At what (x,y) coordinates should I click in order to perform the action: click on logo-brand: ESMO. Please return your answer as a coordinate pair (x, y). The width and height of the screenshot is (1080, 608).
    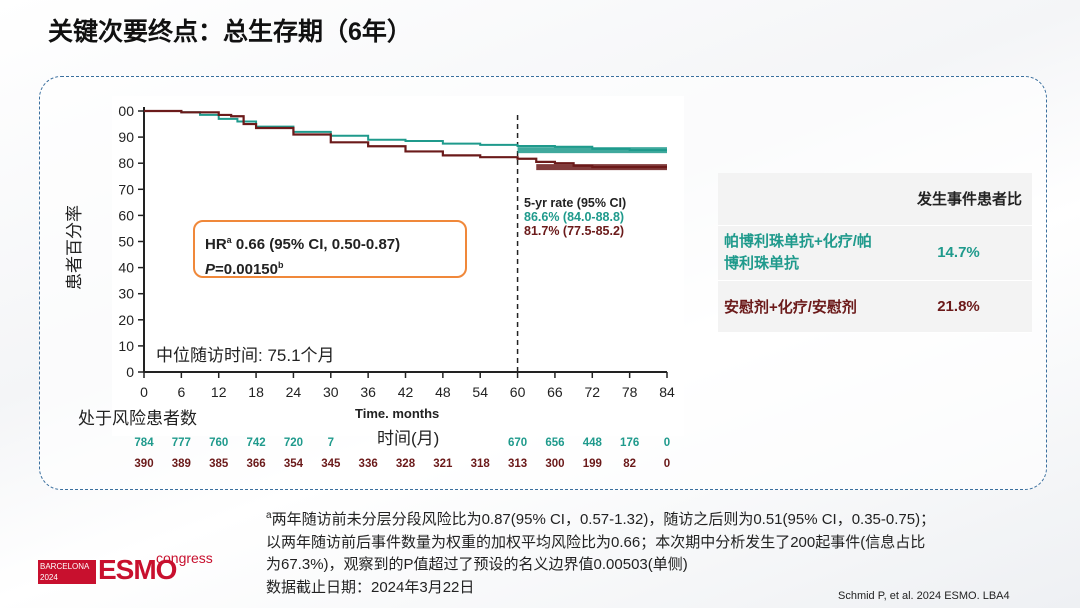
    Looking at the image, I should click on (137, 569).